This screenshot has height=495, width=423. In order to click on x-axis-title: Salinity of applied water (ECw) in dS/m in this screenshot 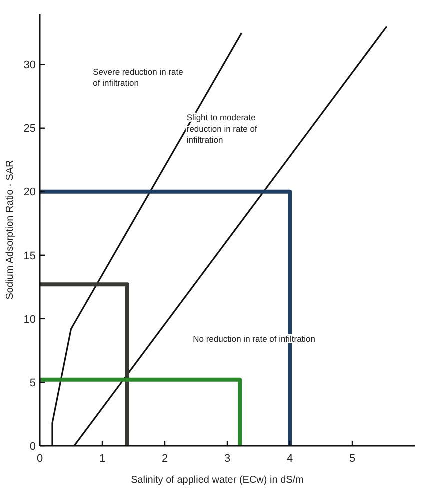, I will do `click(217, 480)`.